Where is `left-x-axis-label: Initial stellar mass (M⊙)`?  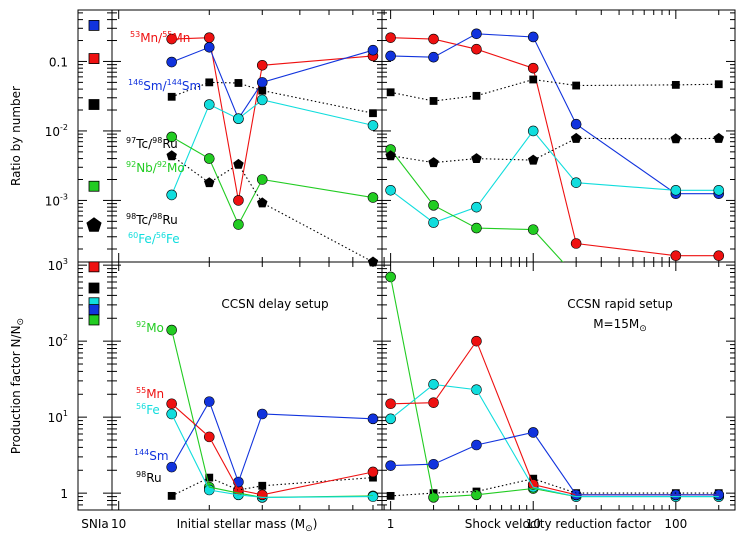 left-x-axis-label: Initial stellar mass (M⊙) is located at coordinates (247, 525).